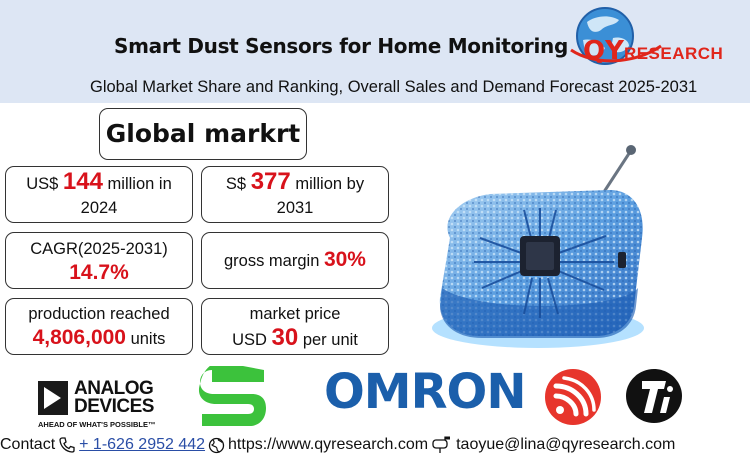 This screenshot has width=750, height=458. I want to click on omron-logo: OMRON, so click(425, 392).